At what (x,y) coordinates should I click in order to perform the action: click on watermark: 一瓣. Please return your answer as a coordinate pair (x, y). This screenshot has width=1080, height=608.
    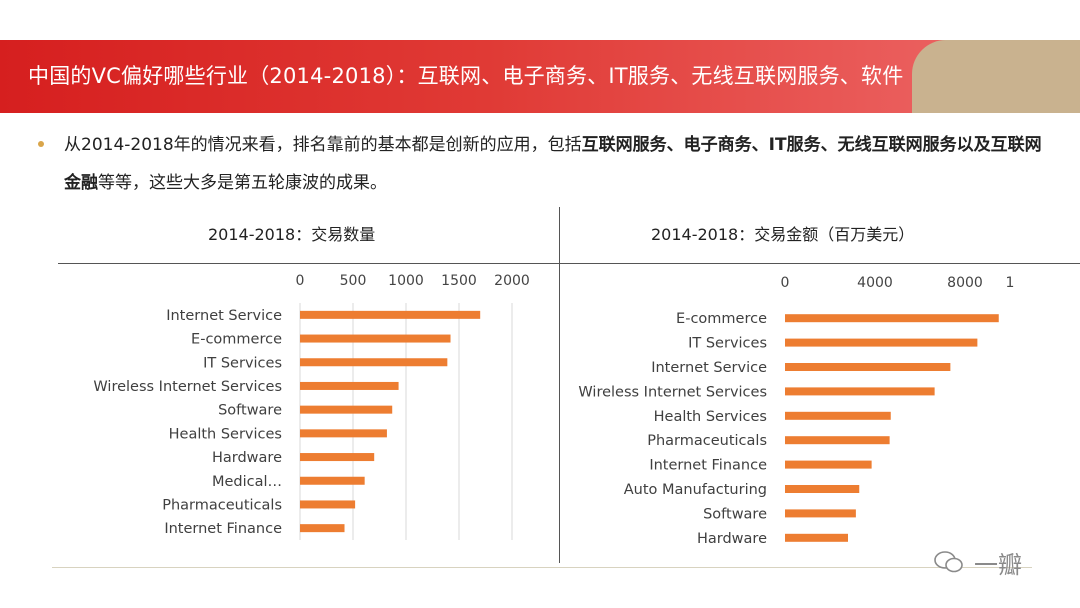
    Looking at the image, I should click on (978, 562).